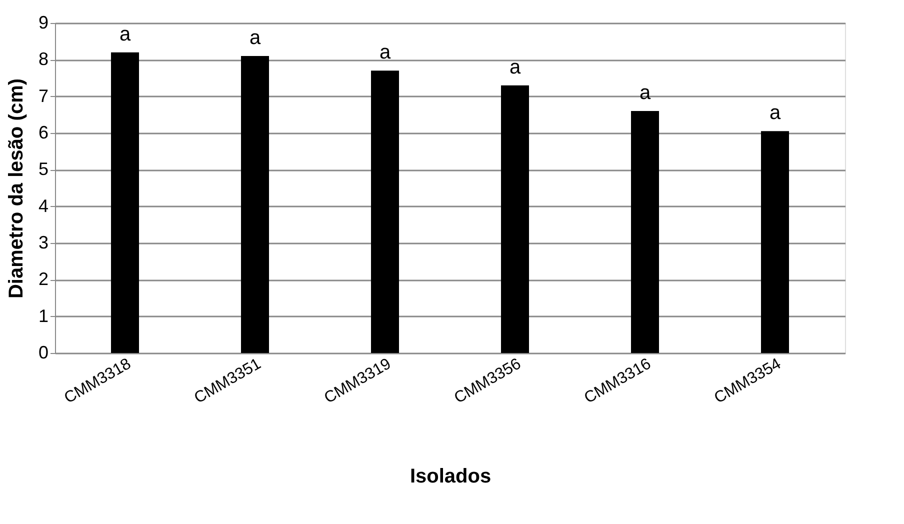 Image resolution: width=904 pixels, height=524 pixels. What do you see at coordinates (43, 22) in the screenshot?
I see `y-tick-label: 9` at bounding box center [43, 22].